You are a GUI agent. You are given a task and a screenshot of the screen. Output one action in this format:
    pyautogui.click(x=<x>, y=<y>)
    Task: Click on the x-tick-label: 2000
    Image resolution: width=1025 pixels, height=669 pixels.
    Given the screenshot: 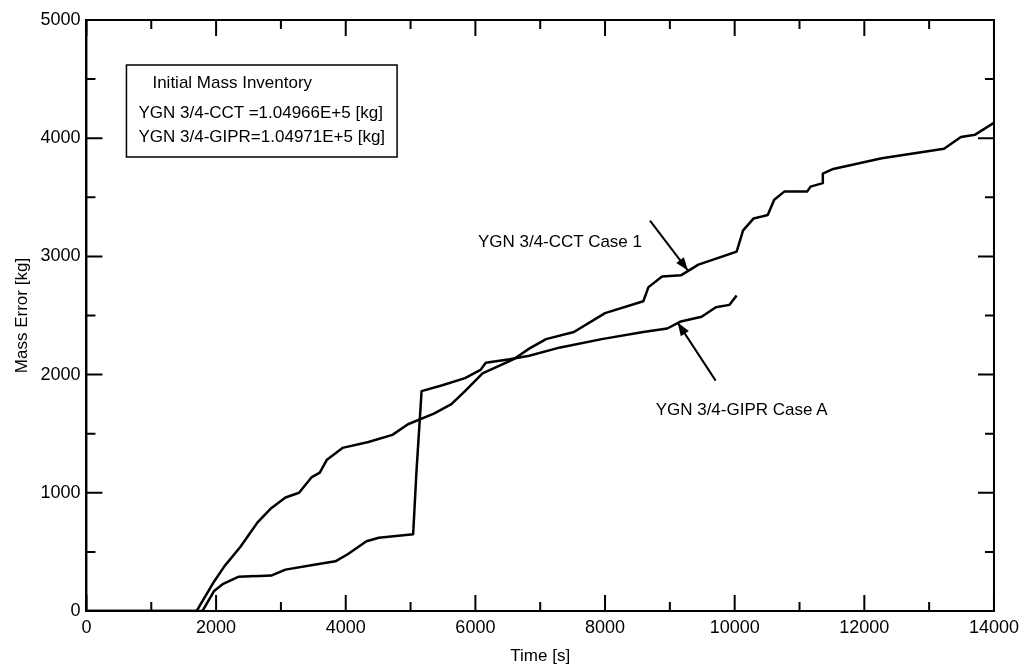 What is the action you would take?
    pyautogui.click(x=216, y=626)
    